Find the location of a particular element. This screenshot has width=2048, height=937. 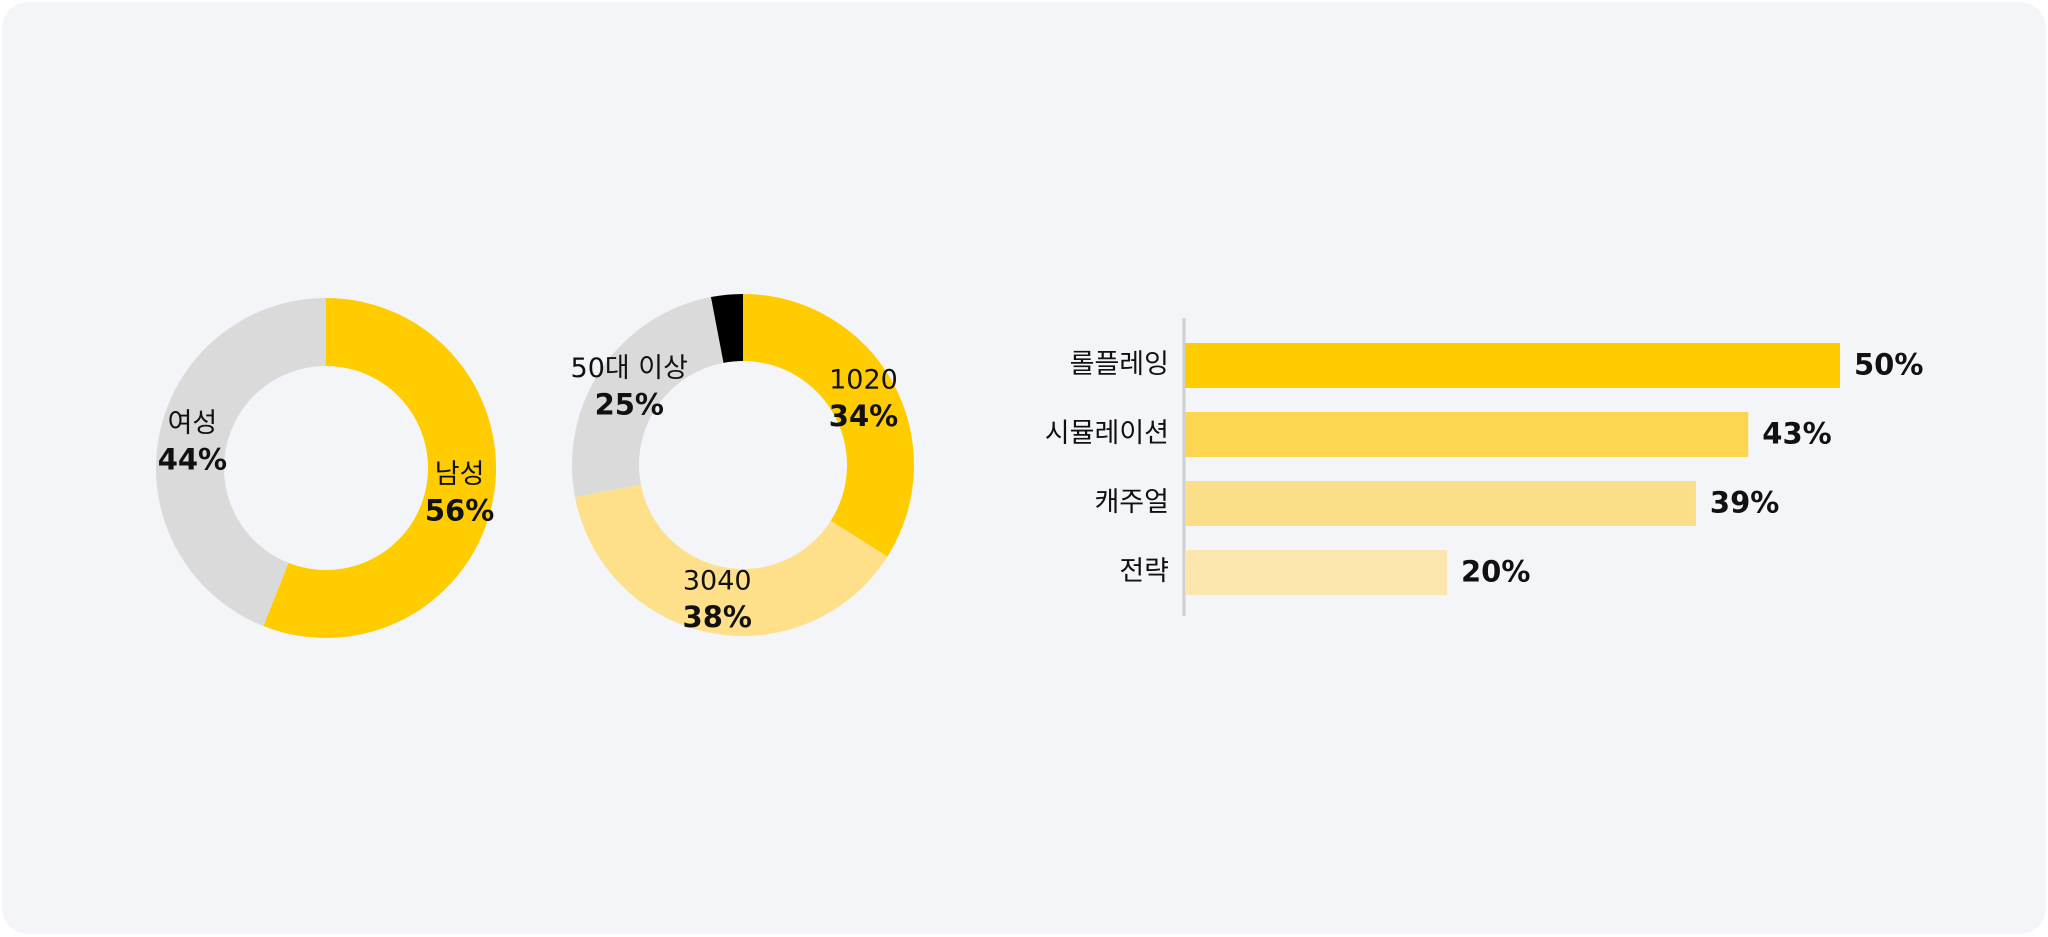

slice-value: 25% is located at coordinates (629, 405).